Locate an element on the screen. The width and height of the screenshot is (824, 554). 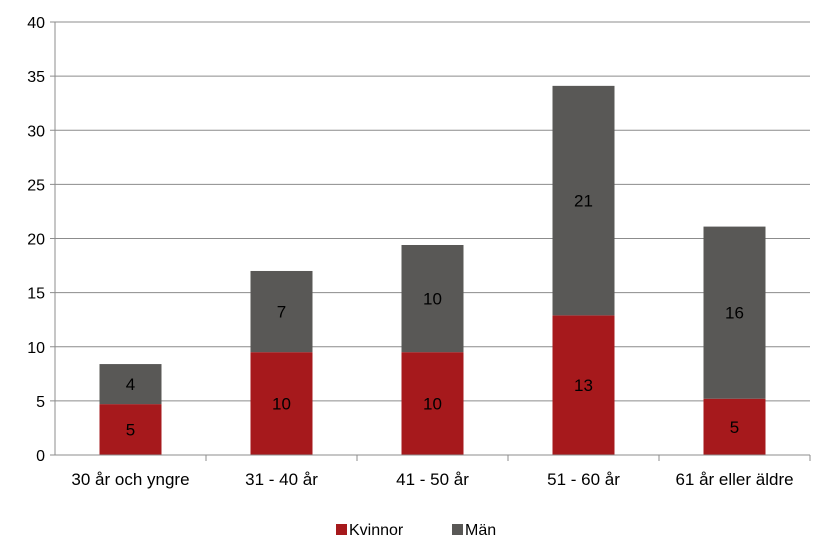
x-category-label-1: 31 - 40 år is located at coordinates (281, 479).